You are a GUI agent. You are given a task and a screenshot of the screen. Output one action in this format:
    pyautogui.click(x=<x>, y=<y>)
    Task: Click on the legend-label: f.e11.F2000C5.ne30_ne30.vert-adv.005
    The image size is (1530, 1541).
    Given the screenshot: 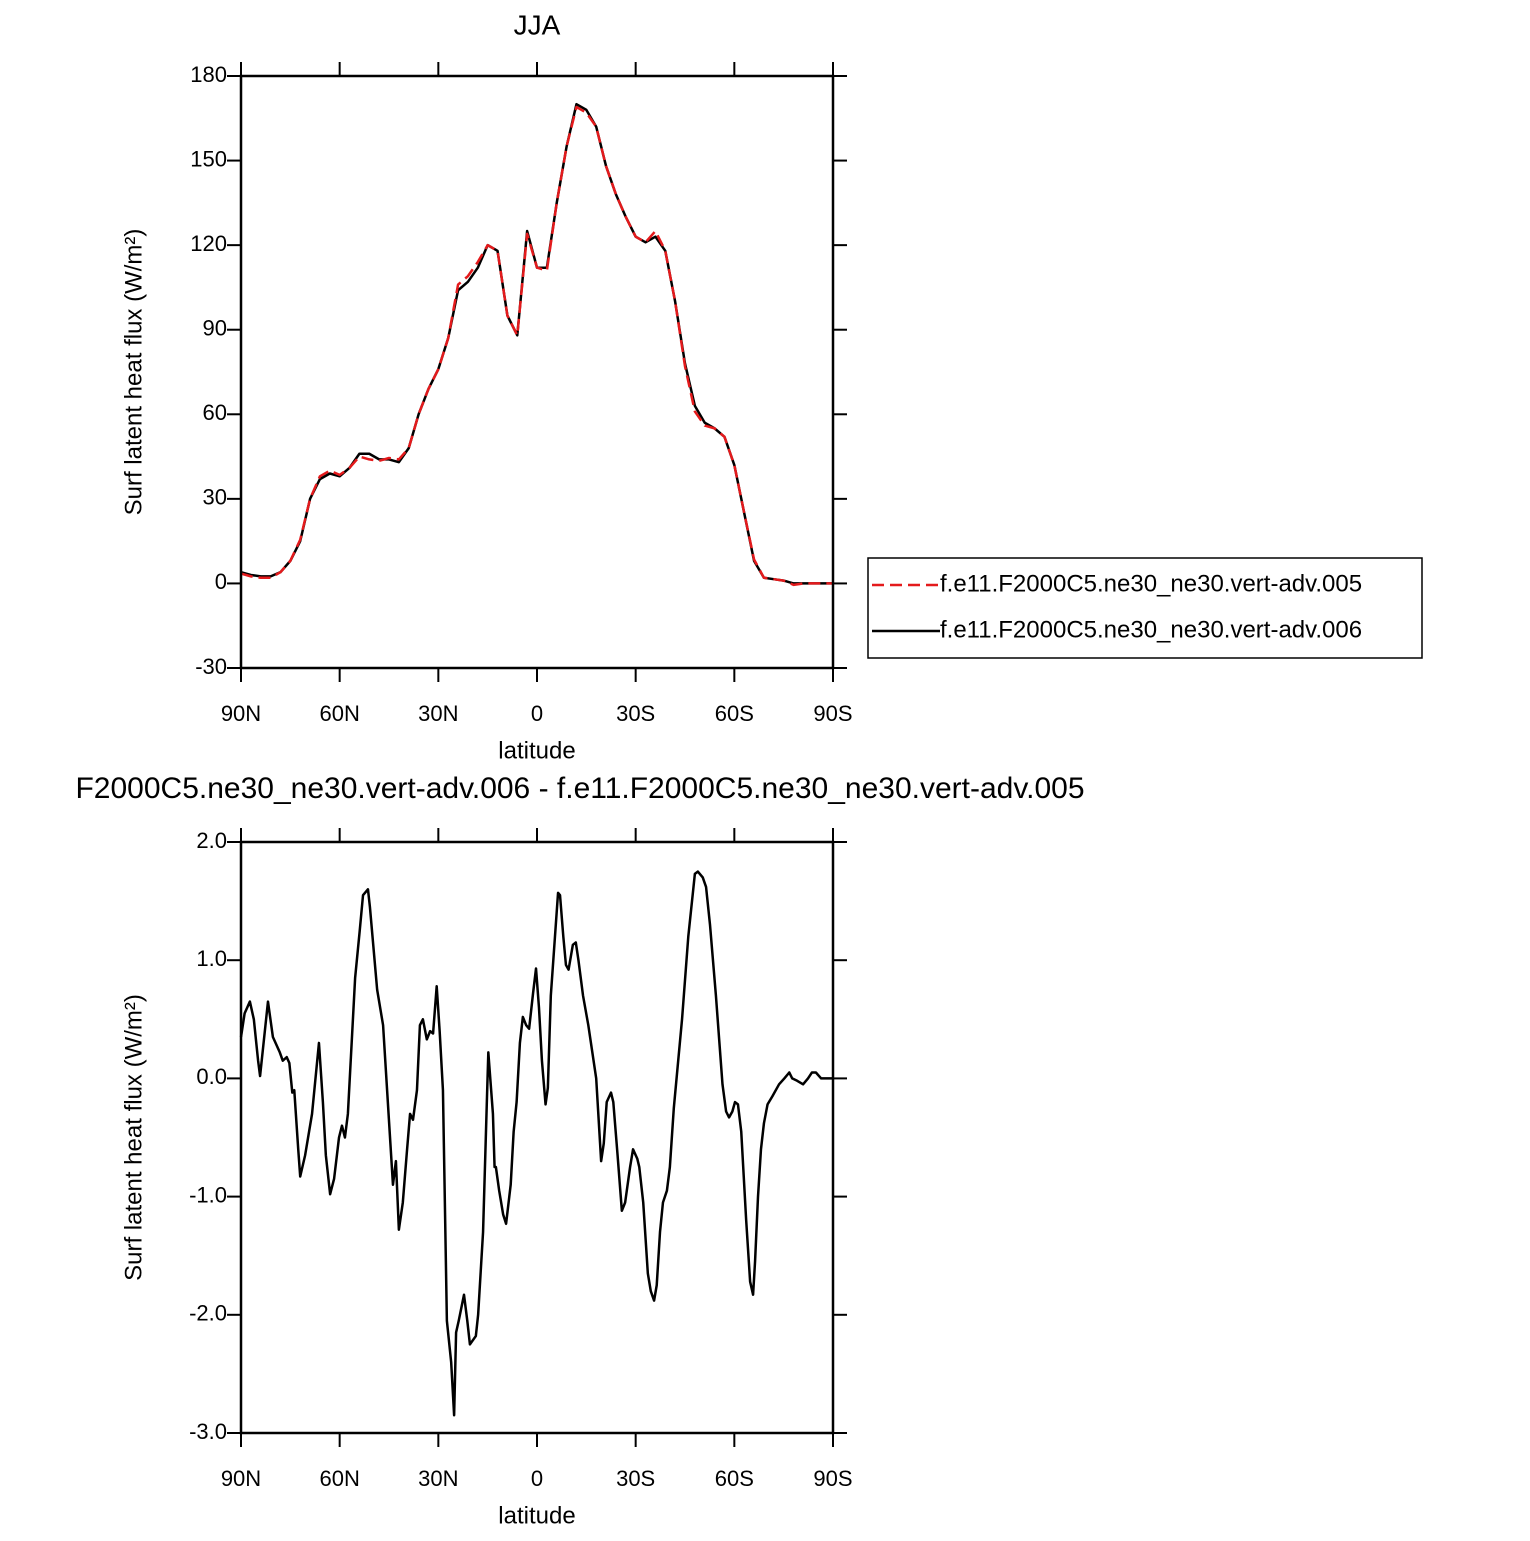 What is the action you would take?
    pyautogui.click(x=1151, y=583)
    